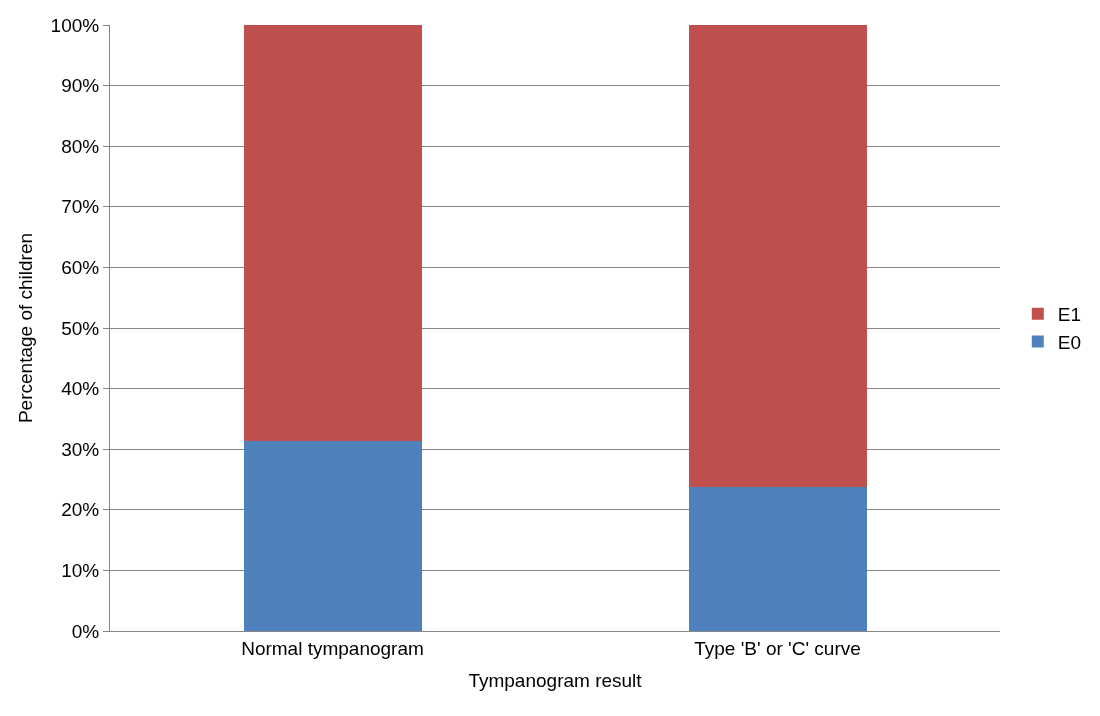 This screenshot has height=716, width=1100. I want to click on y-tick-label: 10%, so click(80, 571).